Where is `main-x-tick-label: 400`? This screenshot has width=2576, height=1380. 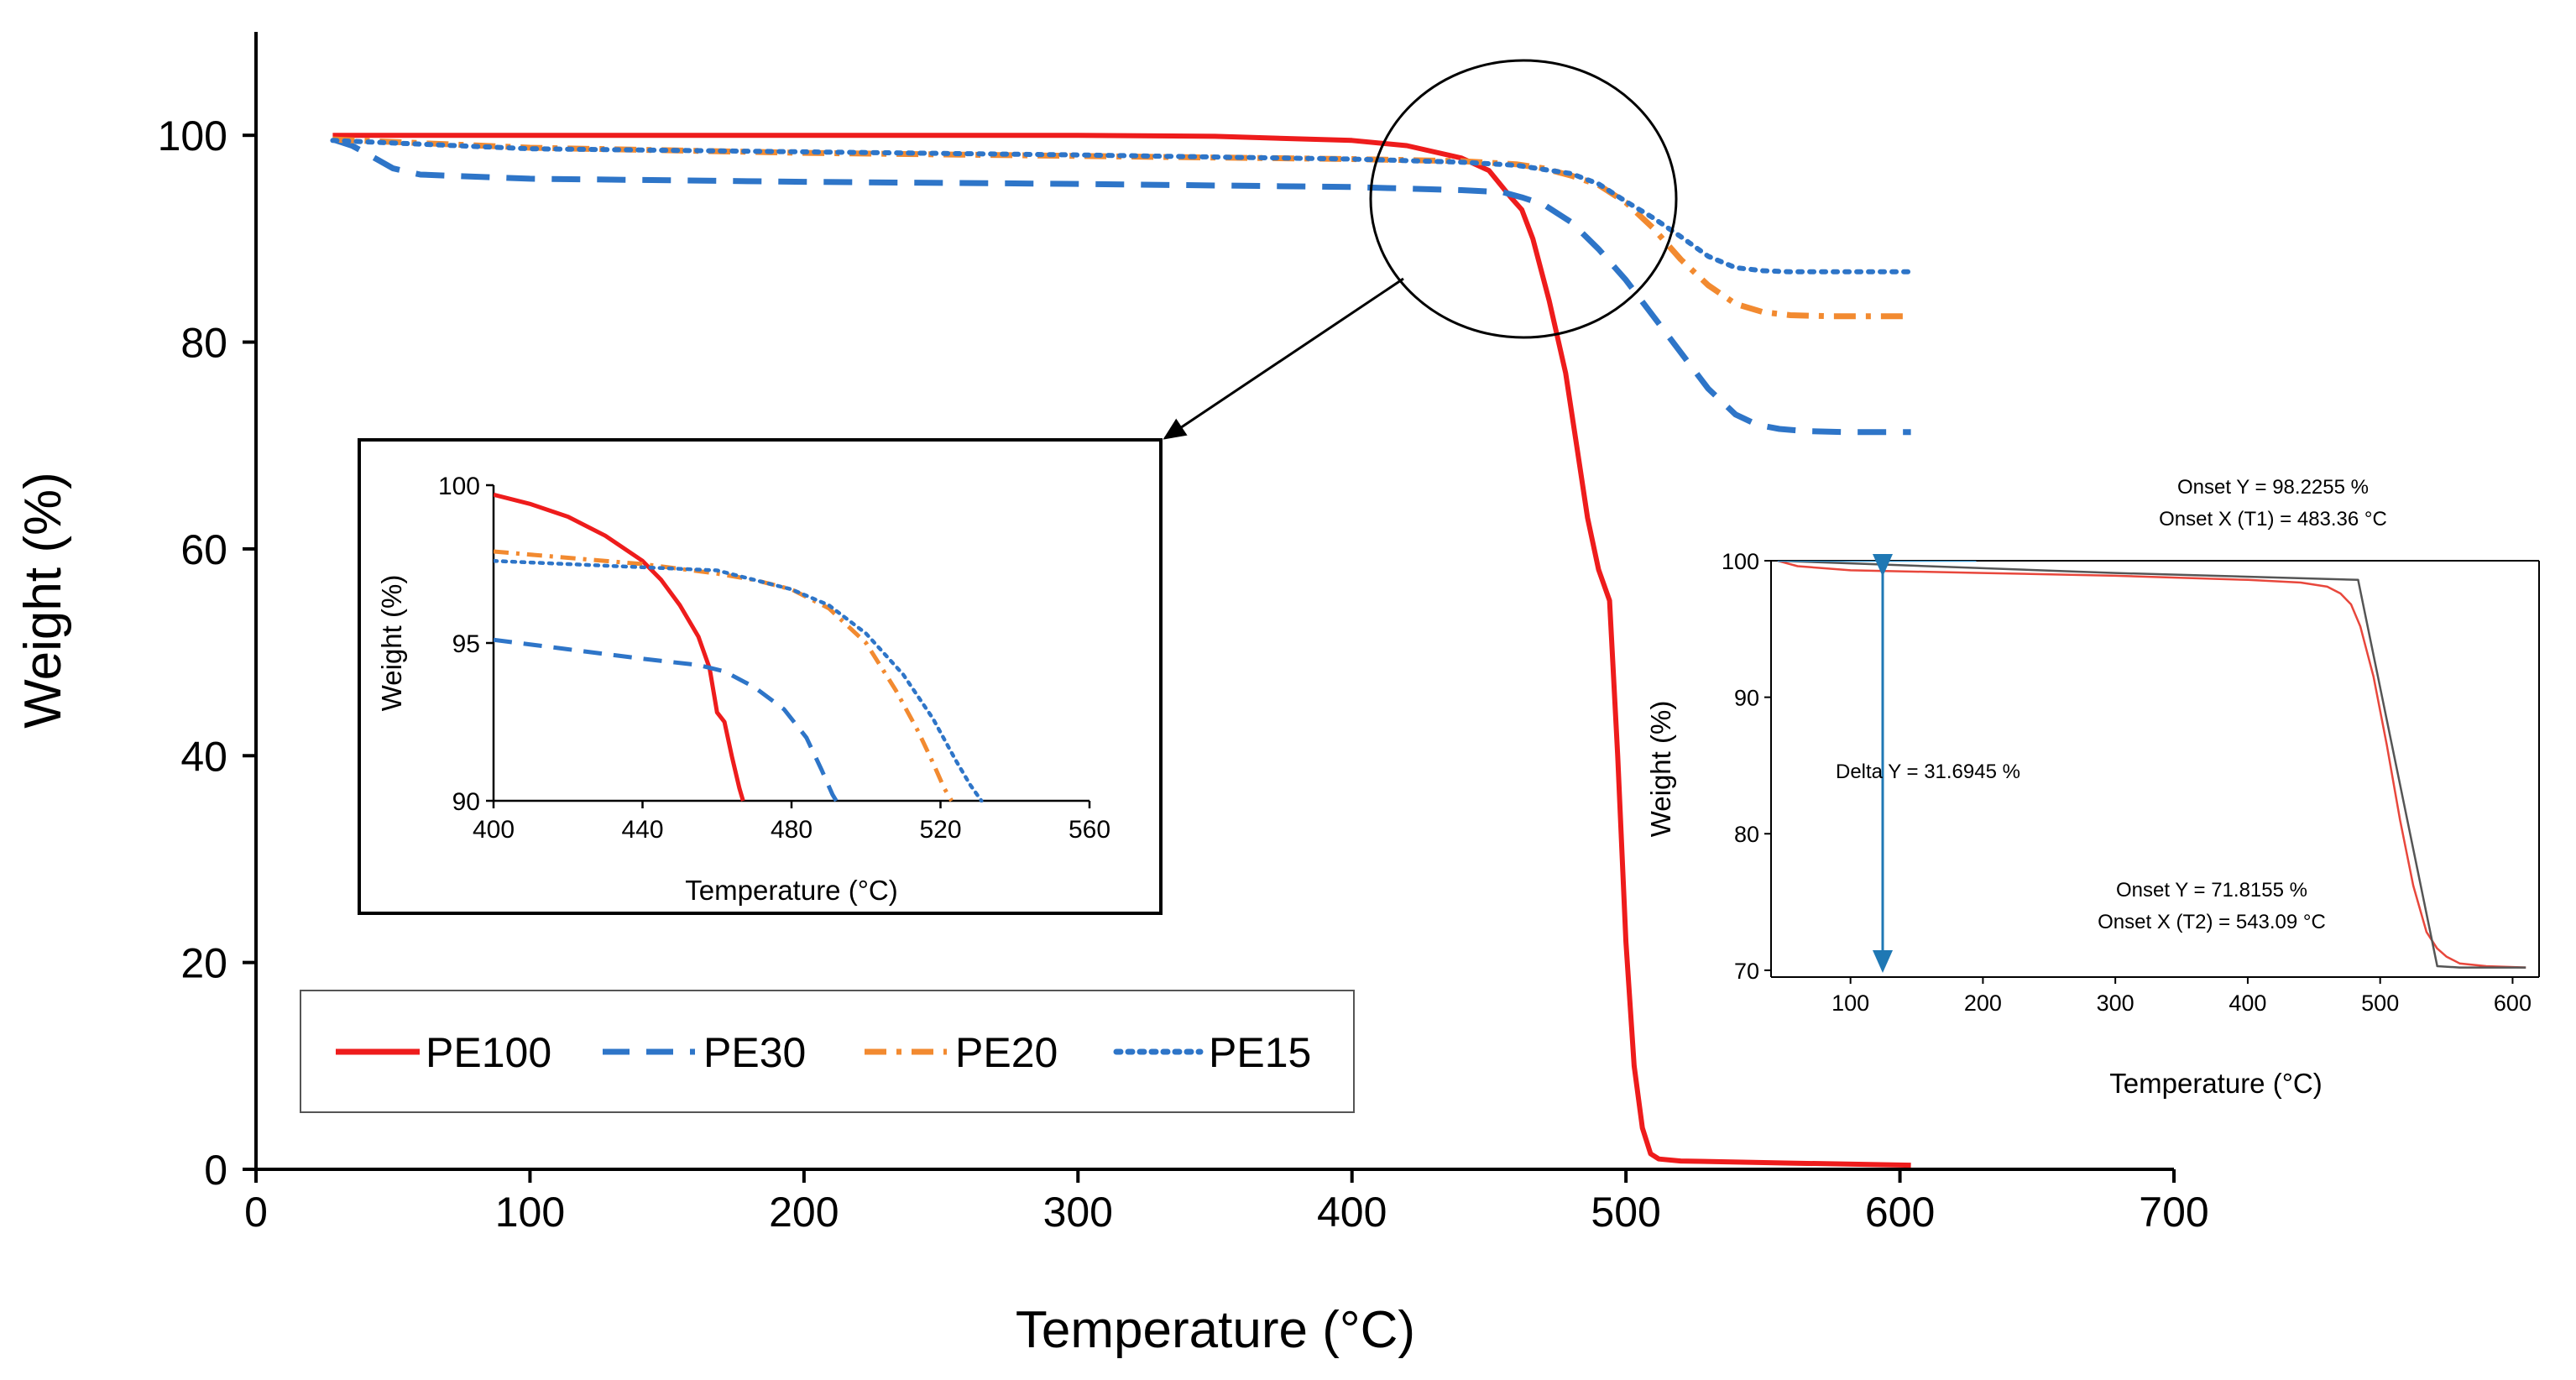
main-x-tick-label: 400 is located at coordinates (1352, 1212).